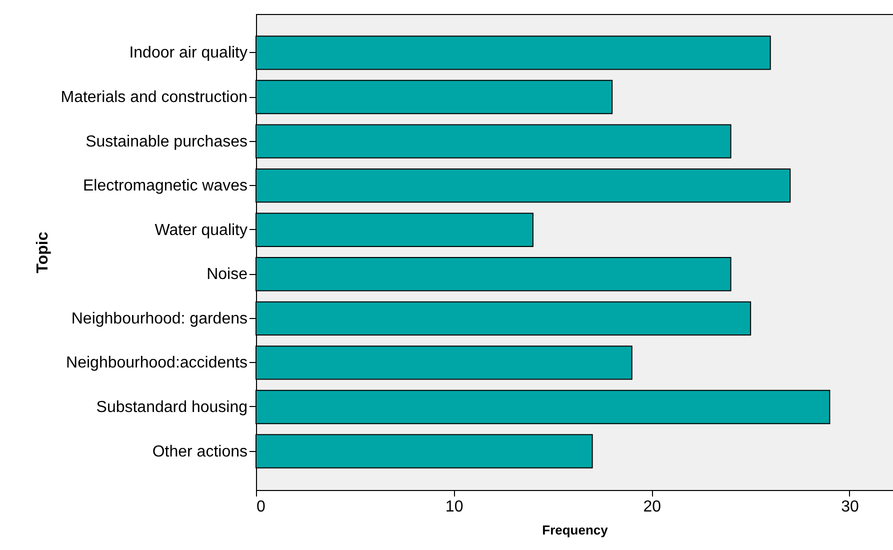  I want to click on y-tick-label: Substandard housing, so click(172, 407).